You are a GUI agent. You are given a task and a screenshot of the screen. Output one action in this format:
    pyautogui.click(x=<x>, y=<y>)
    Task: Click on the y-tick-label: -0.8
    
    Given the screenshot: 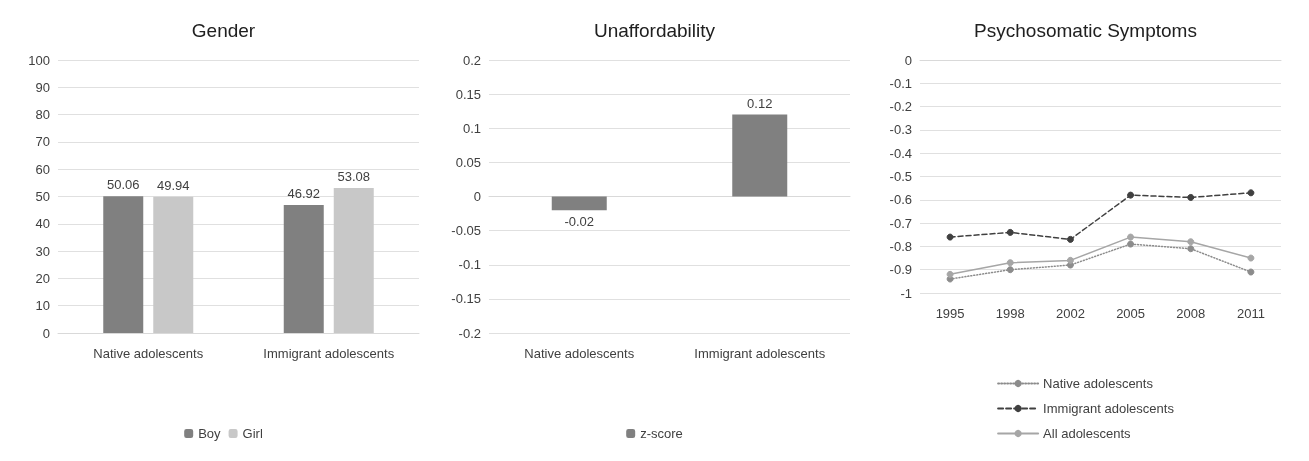 What is the action you would take?
    pyautogui.click(x=900, y=246)
    